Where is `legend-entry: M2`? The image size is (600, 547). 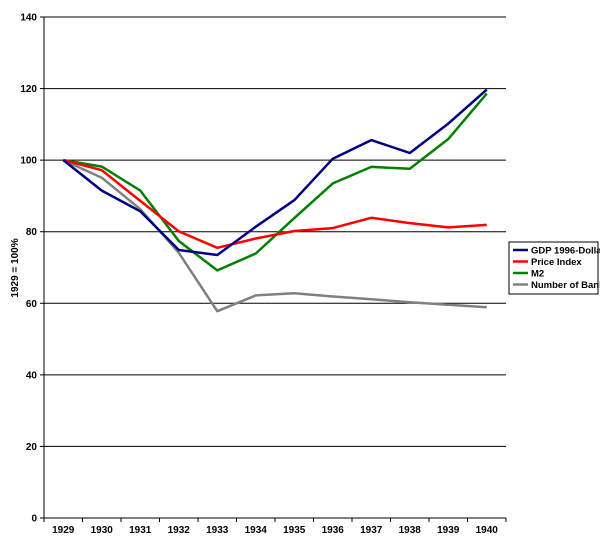 legend-entry: M2 is located at coordinates (537, 274).